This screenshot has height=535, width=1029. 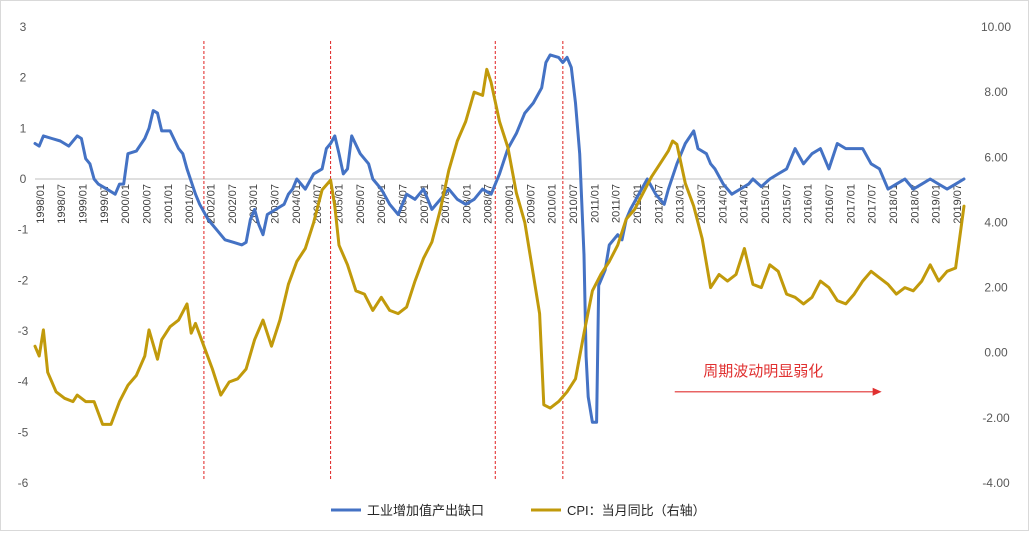 I want to click on left-axis: 3 2 1 0 -1 -2 -3 -4 -5 -6, so click(x=23, y=255).